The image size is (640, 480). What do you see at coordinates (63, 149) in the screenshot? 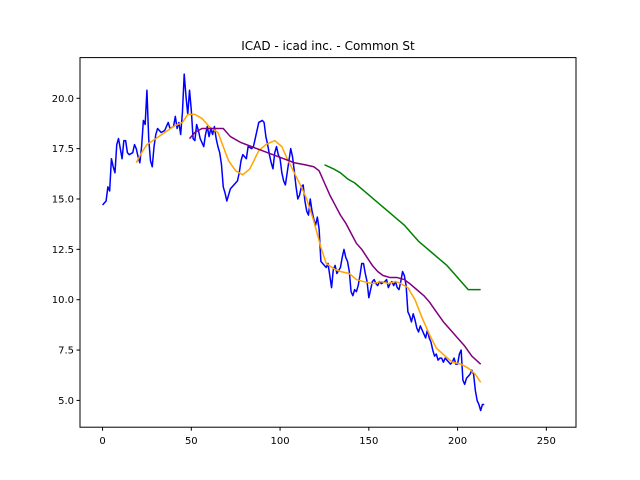
I see `y-tick-label: 17.5` at bounding box center [63, 149].